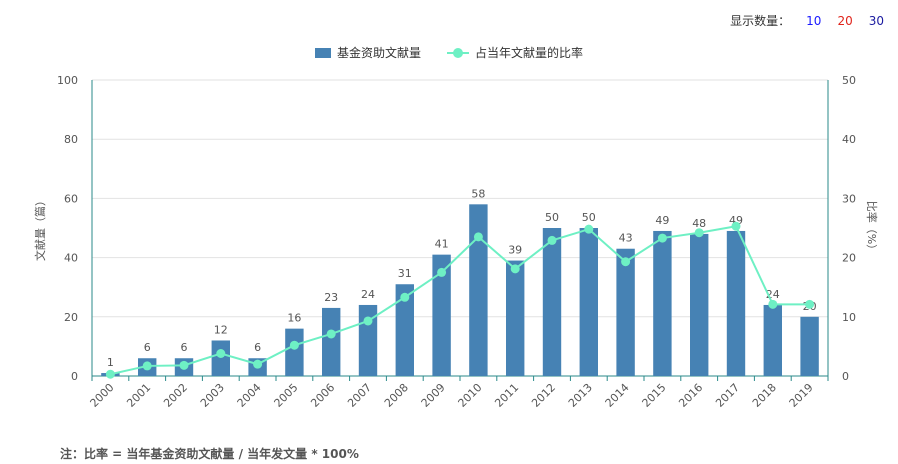  What do you see at coordinates (67, 80) in the screenshot?
I see `y-tick-label-left: 100` at bounding box center [67, 80].